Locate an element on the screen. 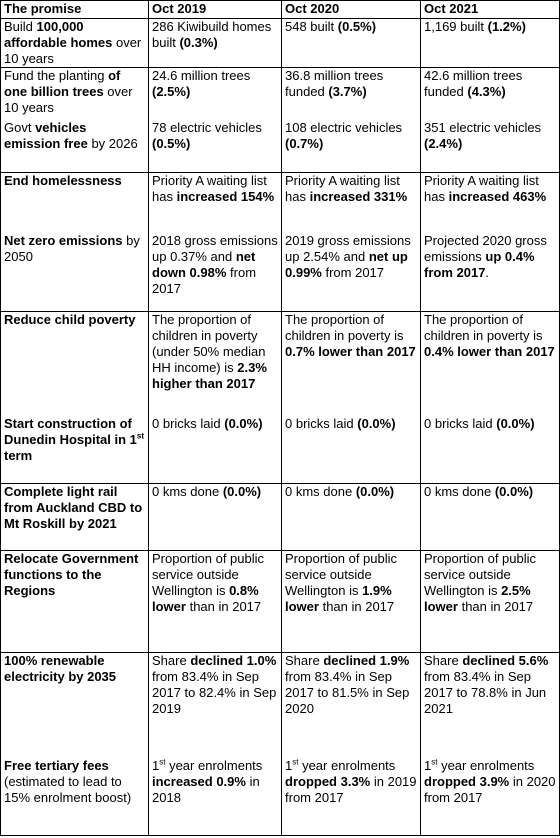  text: 2019 gross emissions up 2.54% and is located at coordinates (348, 248).